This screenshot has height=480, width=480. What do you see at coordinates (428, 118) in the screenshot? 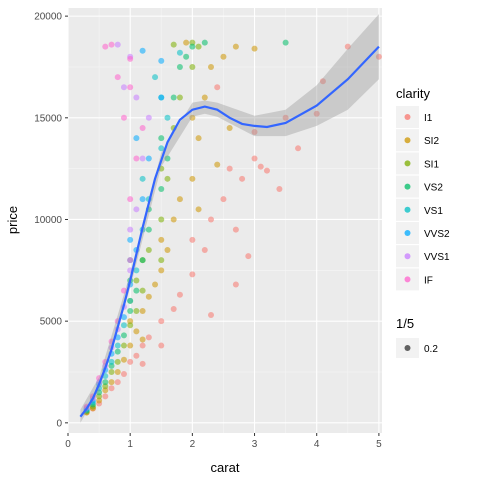
I see `legend-label-i1: I1` at bounding box center [428, 118].